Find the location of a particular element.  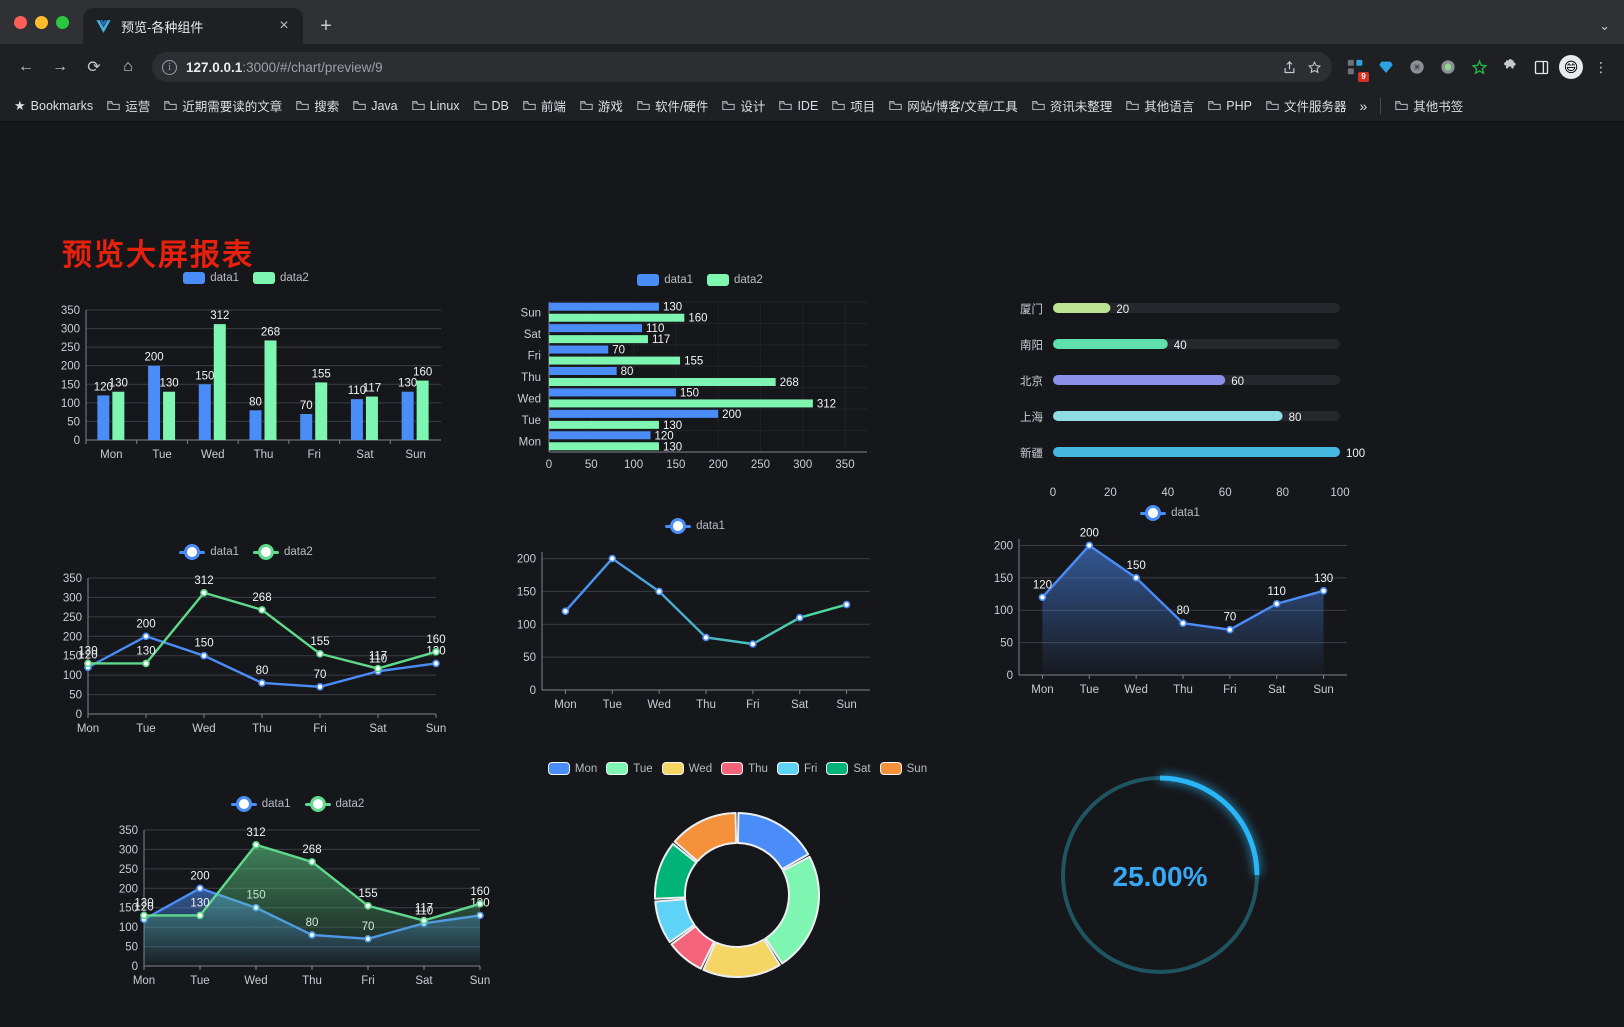

bookmark-folder-8: 软件/硬件 is located at coordinates (672, 105).